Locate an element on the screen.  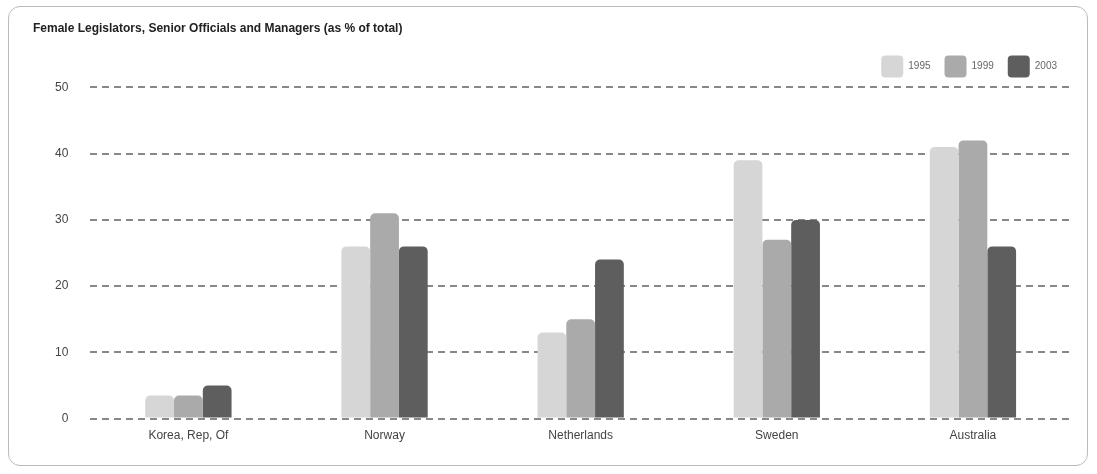
x-tick-label: Netherlands is located at coordinates (581, 435).